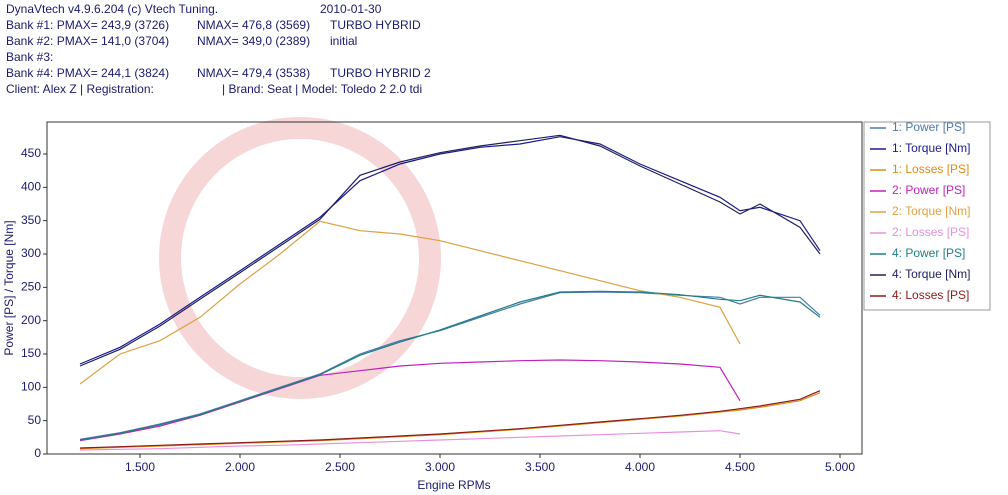 This screenshot has height=495, width=1008. What do you see at coordinates (87, 73) in the screenshot?
I see `header-text: Bank #4: PMAX= 244,1 (3824)` at bounding box center [87, 73].